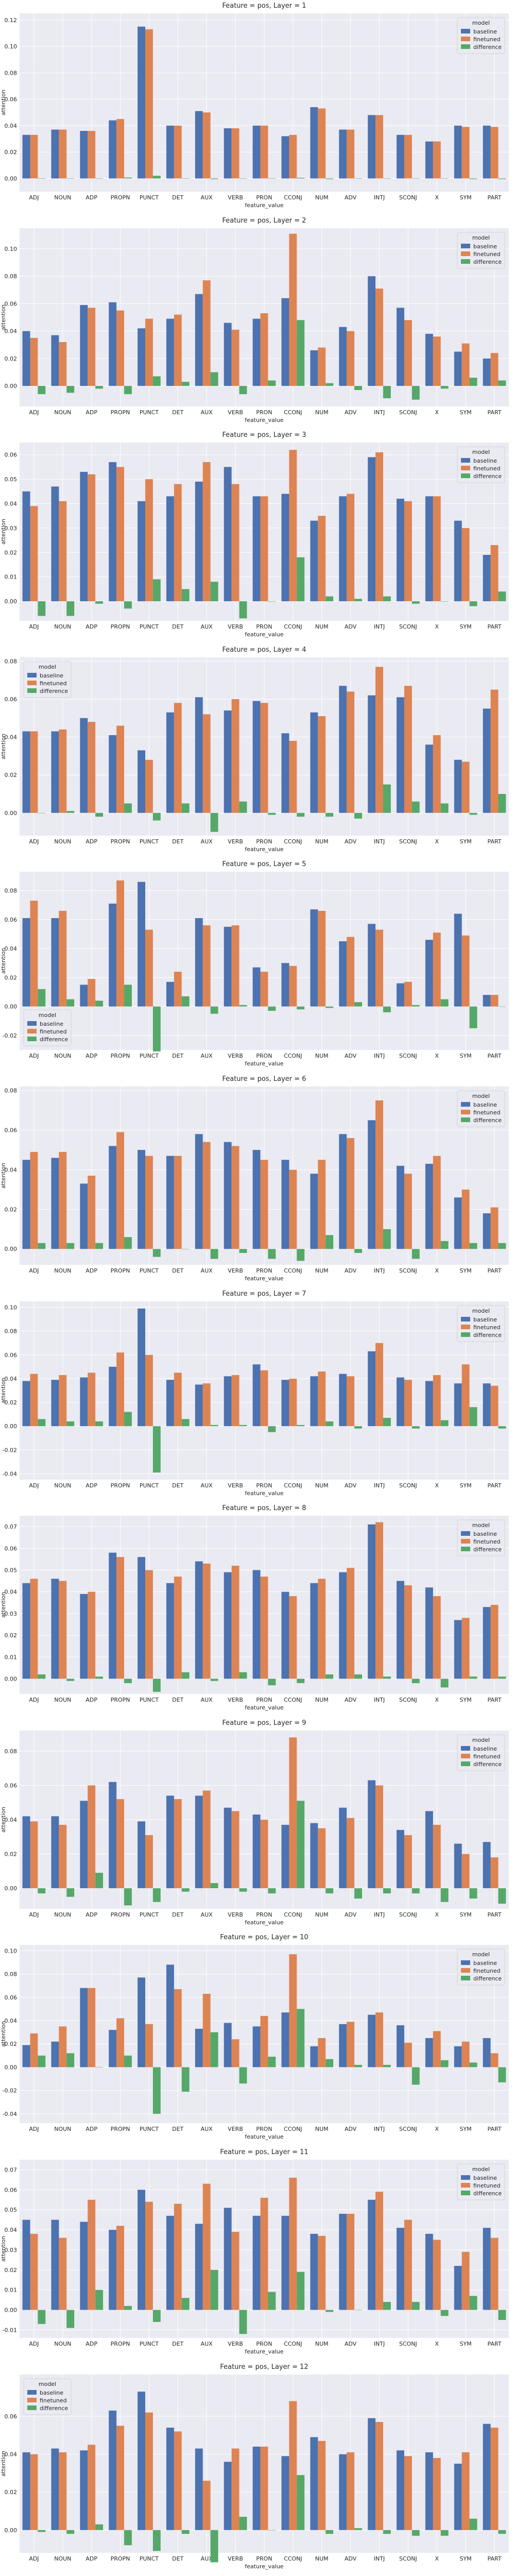  Describe the element at coordinates (11, 1951) in the screenshot. I see `y-tick-label: 0.10` at that location.